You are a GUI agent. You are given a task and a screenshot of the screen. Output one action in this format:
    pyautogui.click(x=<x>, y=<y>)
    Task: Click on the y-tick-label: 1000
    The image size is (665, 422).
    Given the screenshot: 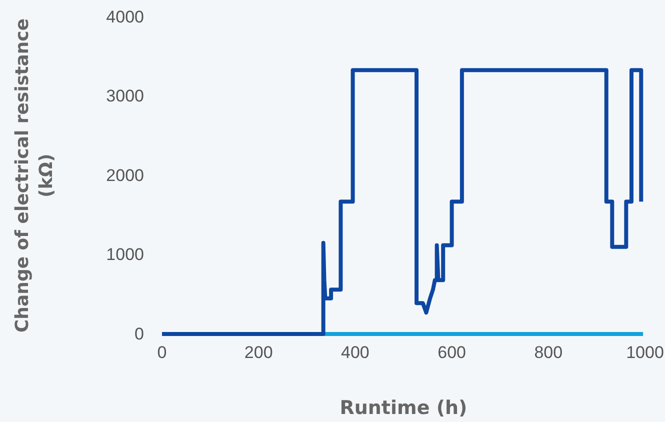 What is the action you would take?
    pyautogui.click(x=125, y=254)
    